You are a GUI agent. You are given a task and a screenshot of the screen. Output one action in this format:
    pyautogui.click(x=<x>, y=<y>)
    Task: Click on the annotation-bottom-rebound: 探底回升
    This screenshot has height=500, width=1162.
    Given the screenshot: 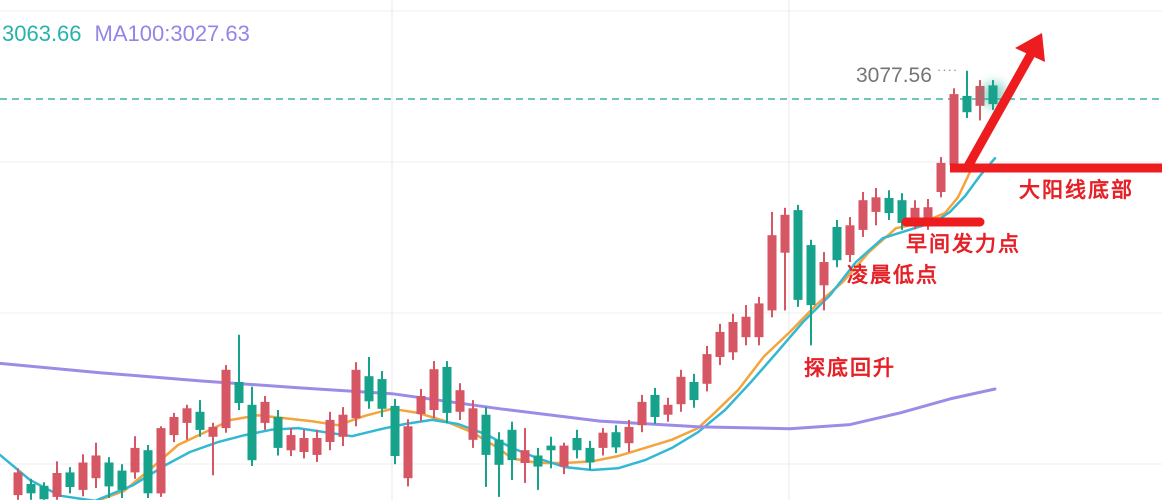 What is the action you would take?
    pyautogui.click(x=850, y=368)
    